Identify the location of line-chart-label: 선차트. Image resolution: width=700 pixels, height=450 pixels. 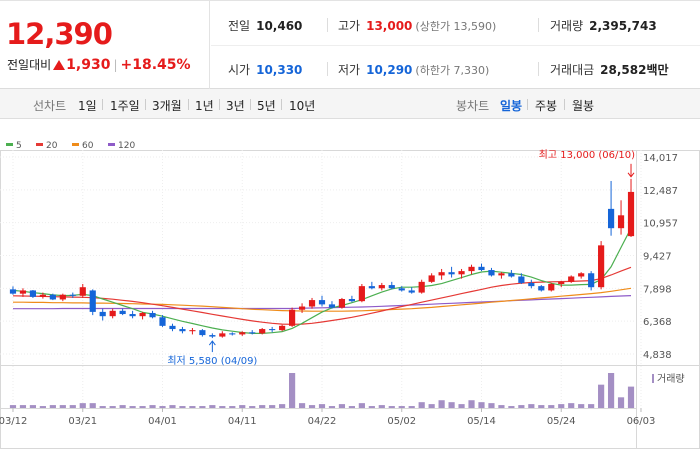
(50, 106).